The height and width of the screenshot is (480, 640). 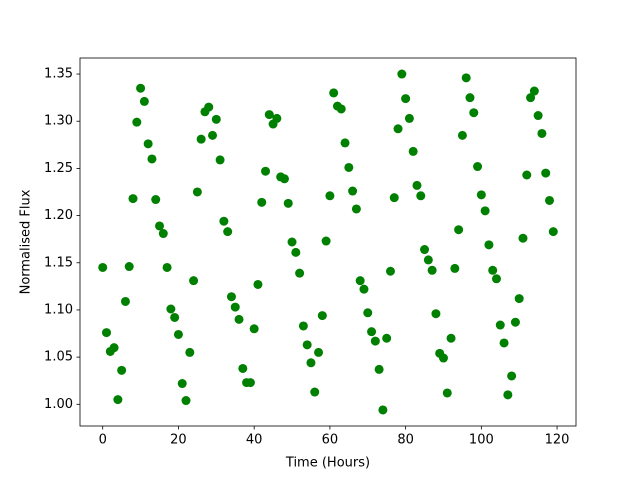 What do you see at coordinates (58, 357) in the screenshot?
I see `y-tick-label: 1.05` at bounding box center [58, 357].